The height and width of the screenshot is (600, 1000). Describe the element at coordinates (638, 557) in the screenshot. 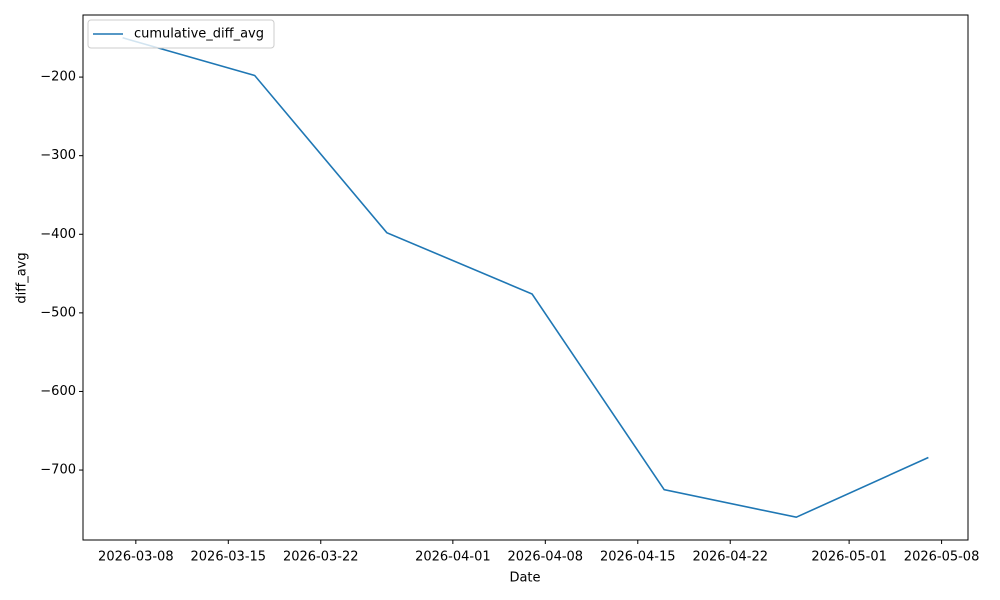

I see `x-tick-label: 2026-04-15` at that location.